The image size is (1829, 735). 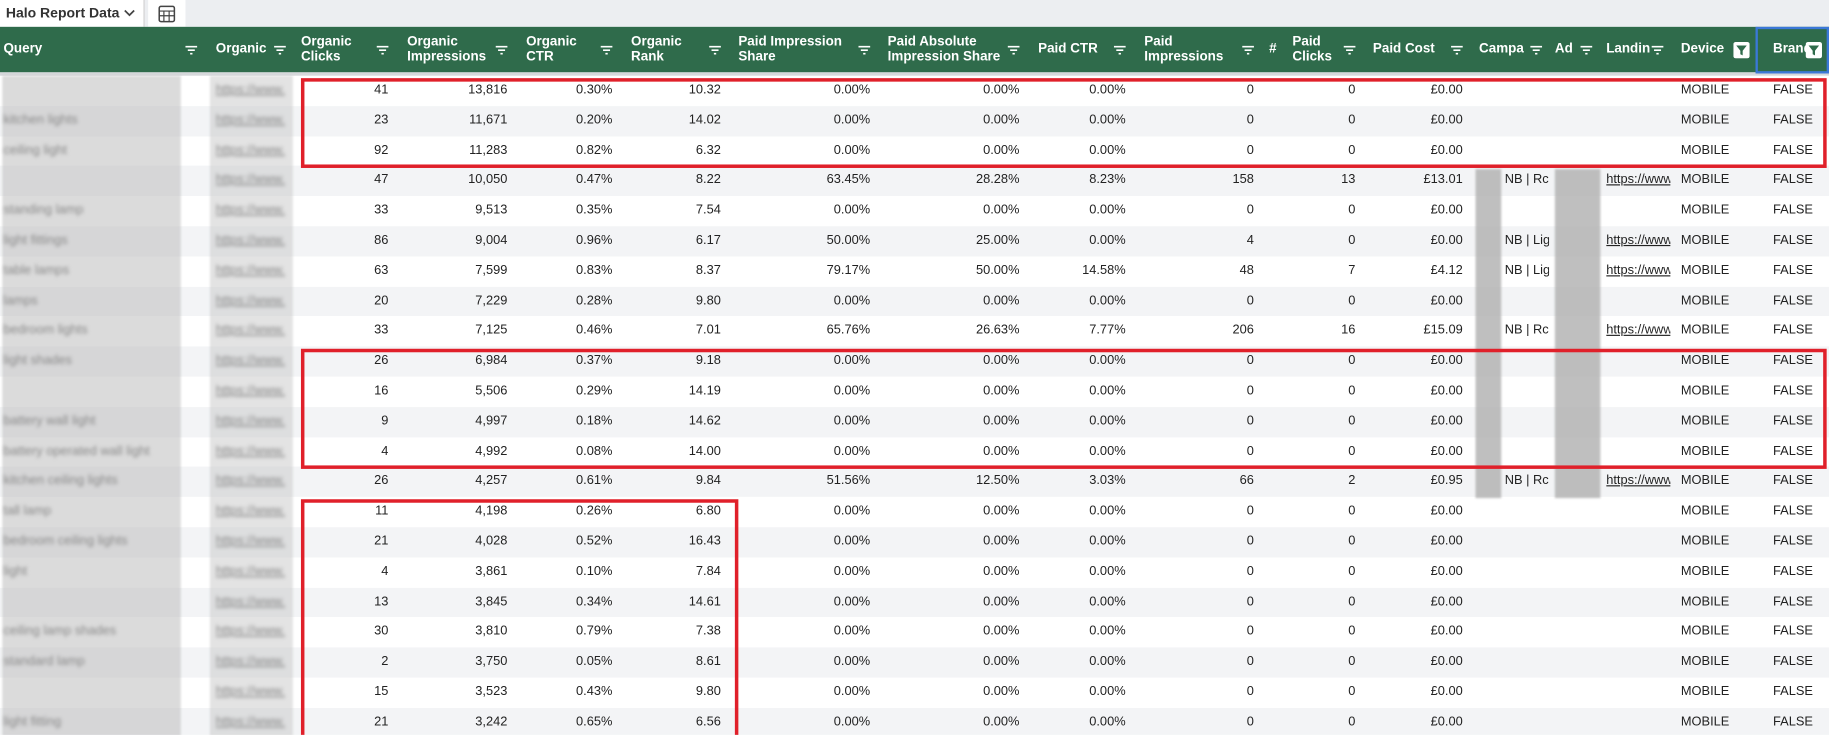 What do you see at coordinates (49, 420) in the screenshot?
I see `query-cell: battery wall light` at bounding box center [49, 420].